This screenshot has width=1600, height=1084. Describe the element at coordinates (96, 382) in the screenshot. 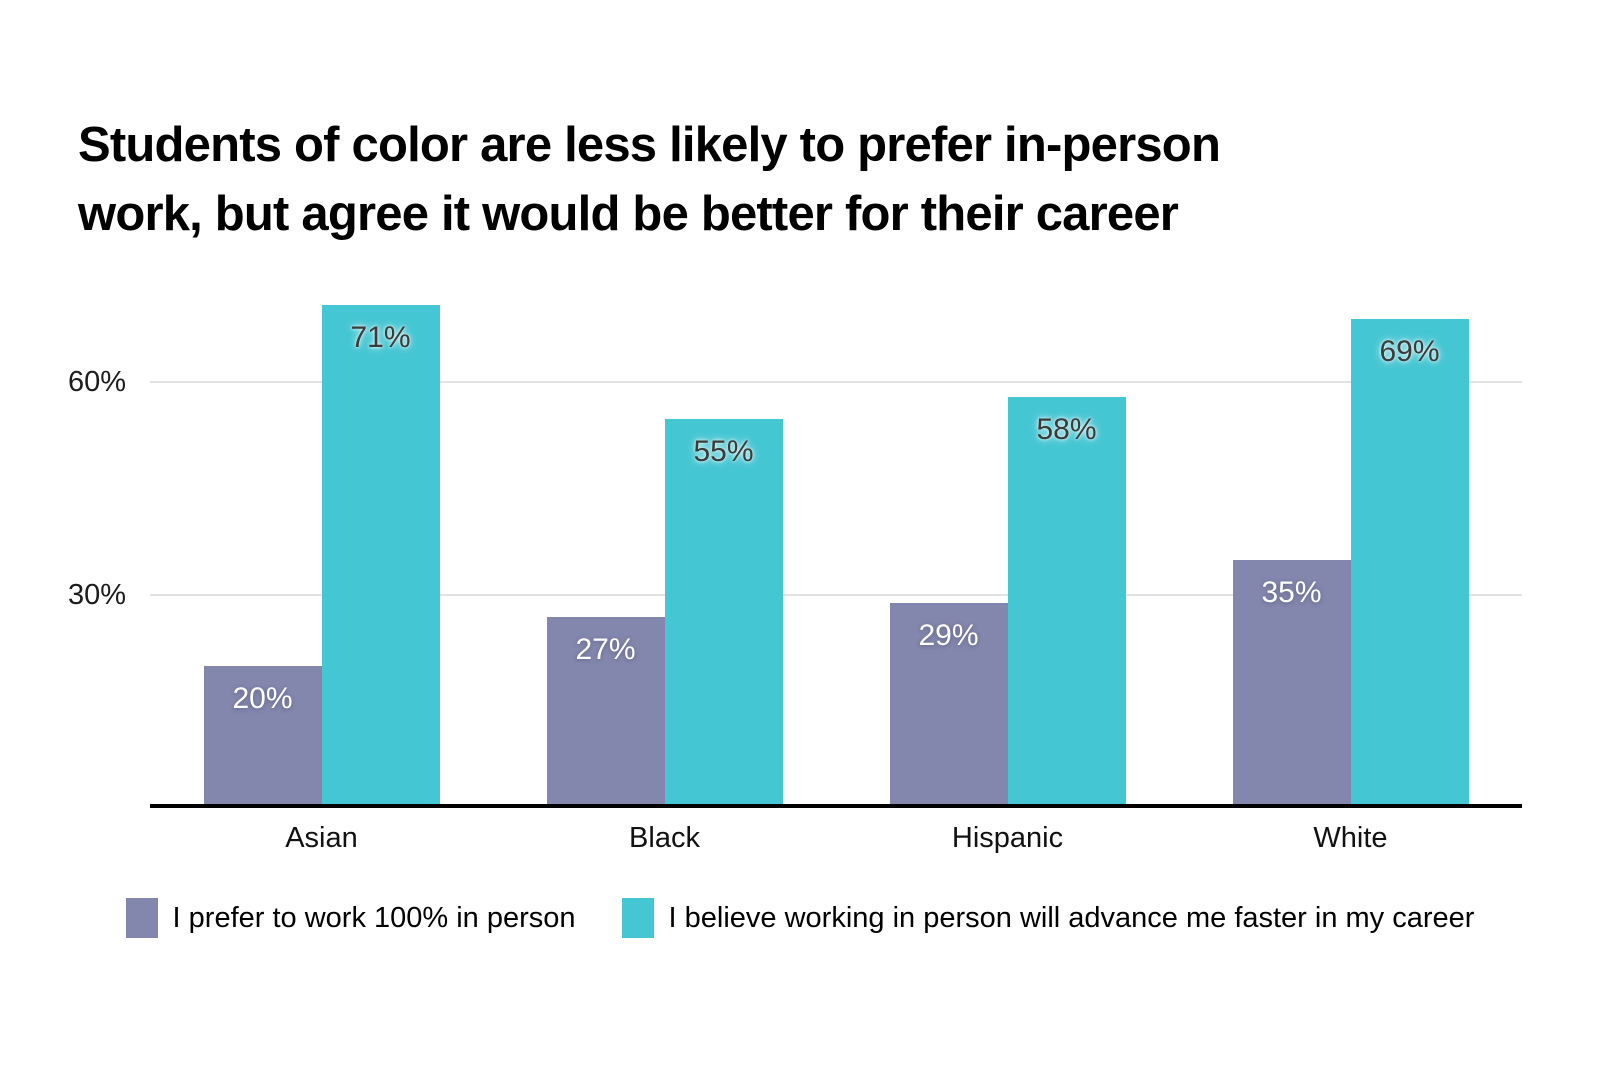

I see `y-tick-label: 60%` at that location.